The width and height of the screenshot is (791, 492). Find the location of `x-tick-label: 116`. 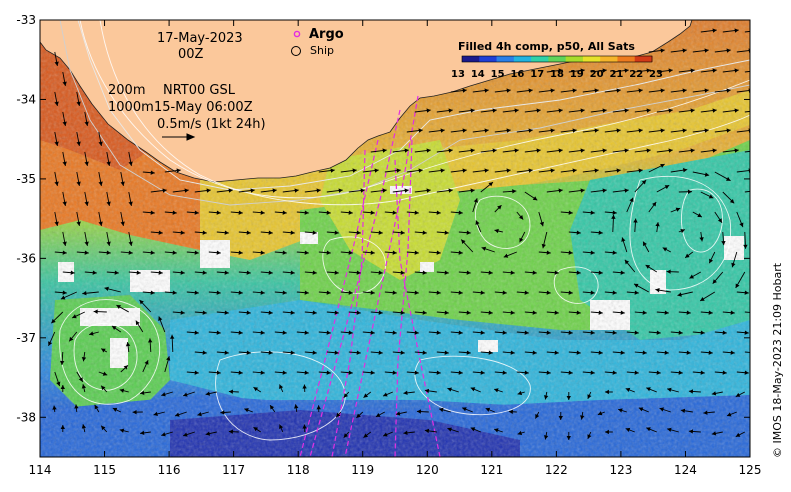

x-tick-label: 116 is located at coordinates (169, 470).